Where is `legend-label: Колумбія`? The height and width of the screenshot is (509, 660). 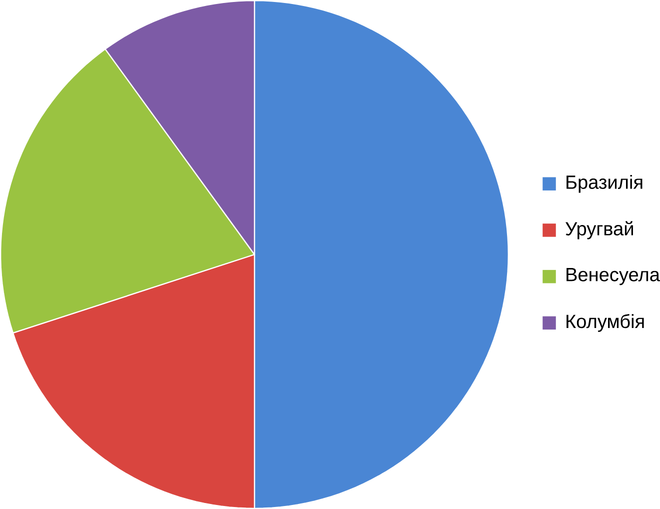 legend-label: Колумбія is located at coordinates (605, 323).